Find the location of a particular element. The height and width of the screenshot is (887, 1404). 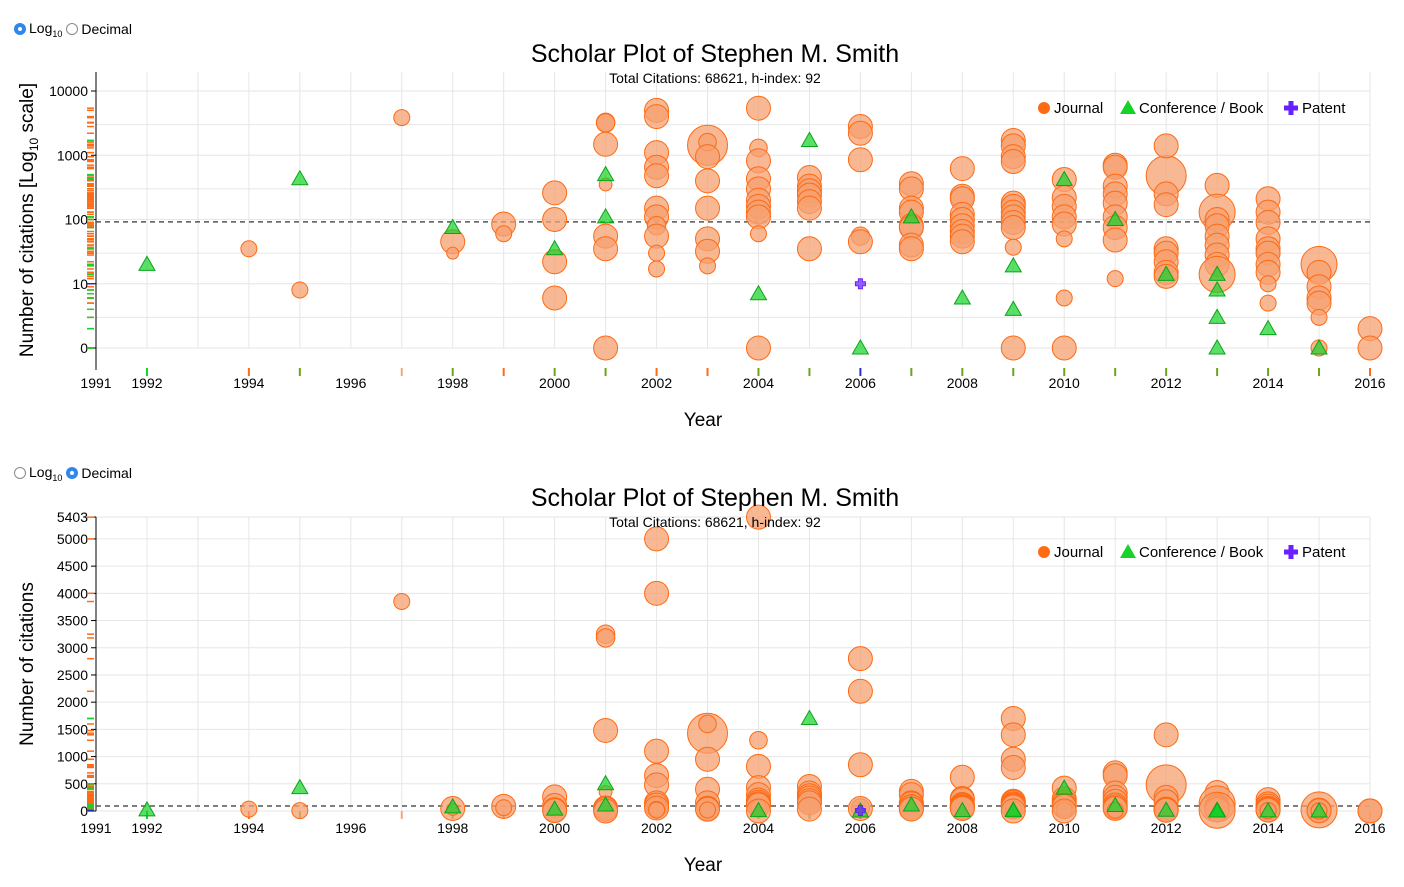

x-tick-label: 1992 is located at coordinates (146, 383).